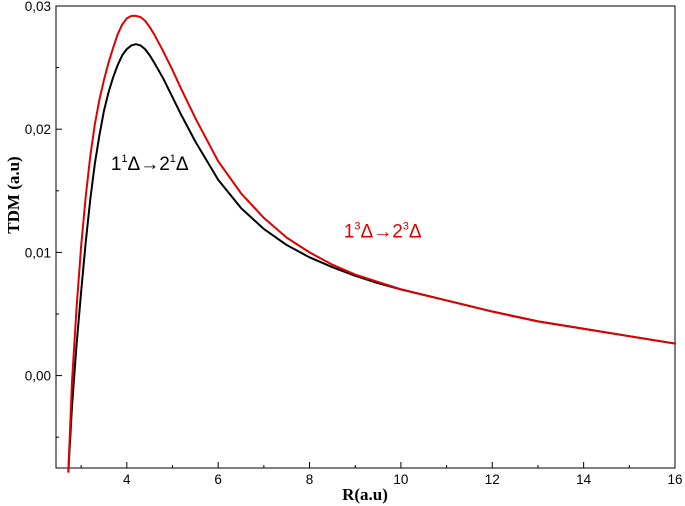 Image resolution: width=685 pixels, height=506 pixels. I want to click on x-tick-label: 4, so click(127, 479).